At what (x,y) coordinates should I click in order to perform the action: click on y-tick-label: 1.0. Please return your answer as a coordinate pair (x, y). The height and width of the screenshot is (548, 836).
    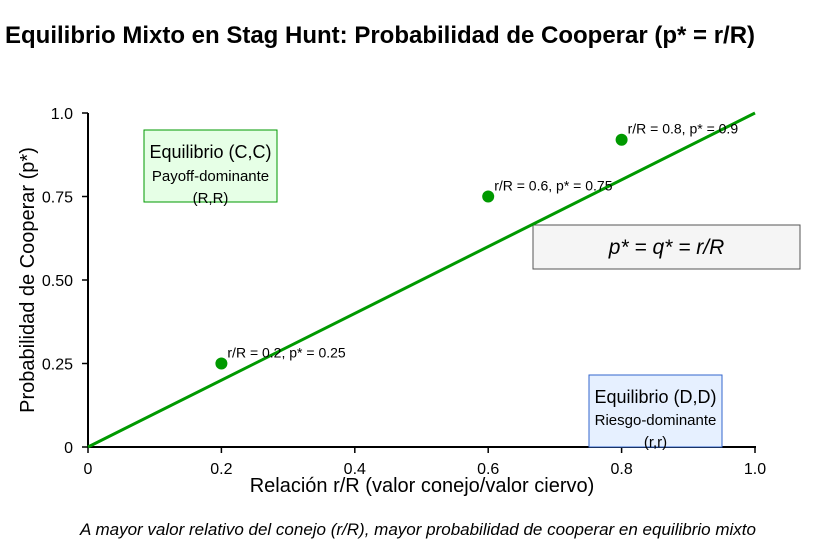
    Looking at the image, I should click on (62, 114).